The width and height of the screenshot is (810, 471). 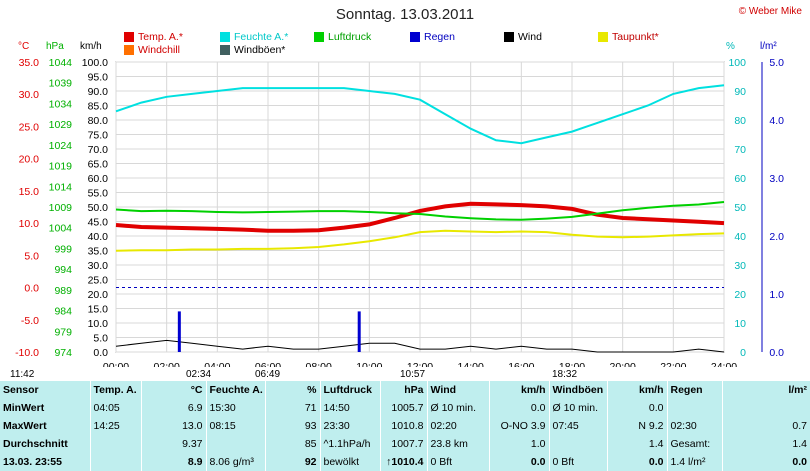 What do you see at coordinates (174, 390) in the screenshot?
I see `temp-unit: °C` at bounding box center [174, 390].